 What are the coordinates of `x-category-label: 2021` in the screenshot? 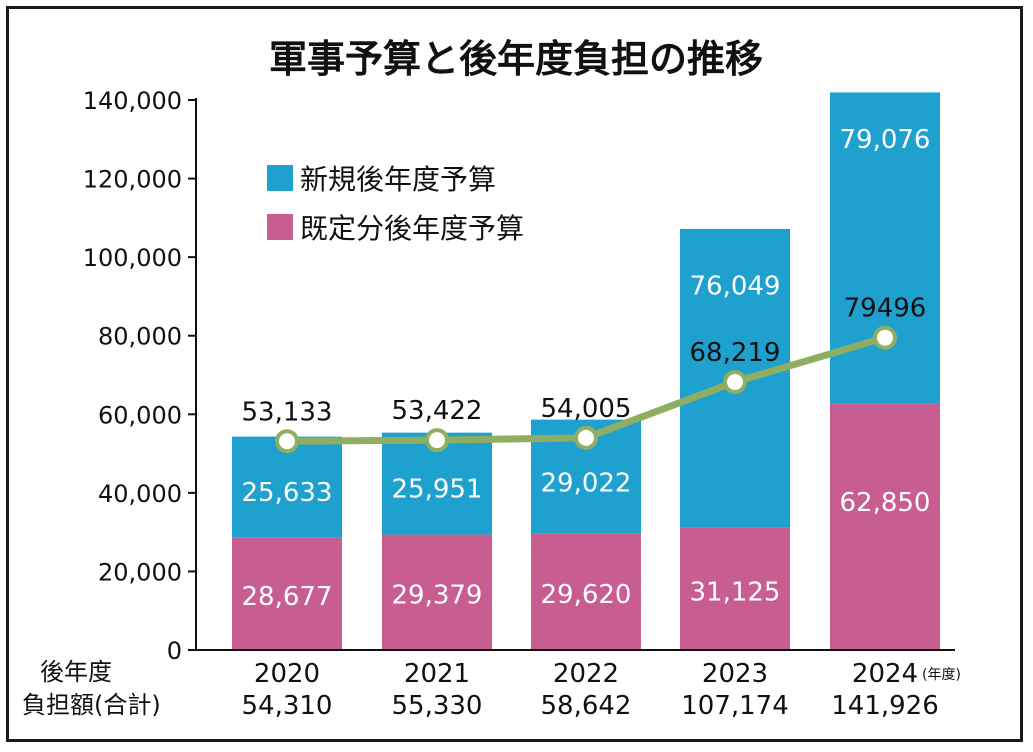 It's located at (437, 674).